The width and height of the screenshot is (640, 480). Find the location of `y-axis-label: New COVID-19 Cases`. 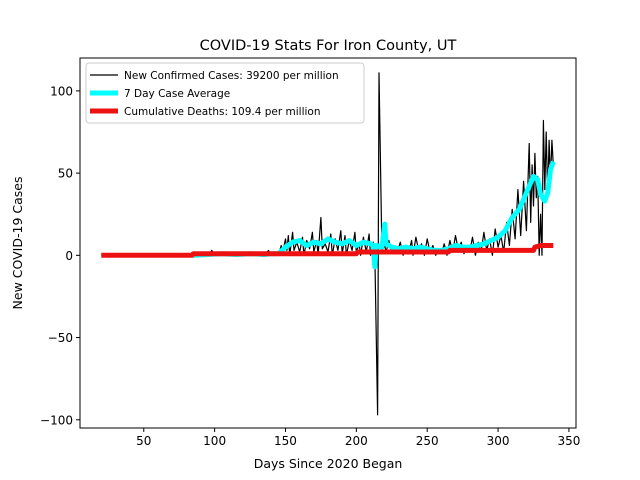

y-axis-label: New COVID-19 Cases is located at coordinates (17, 243).